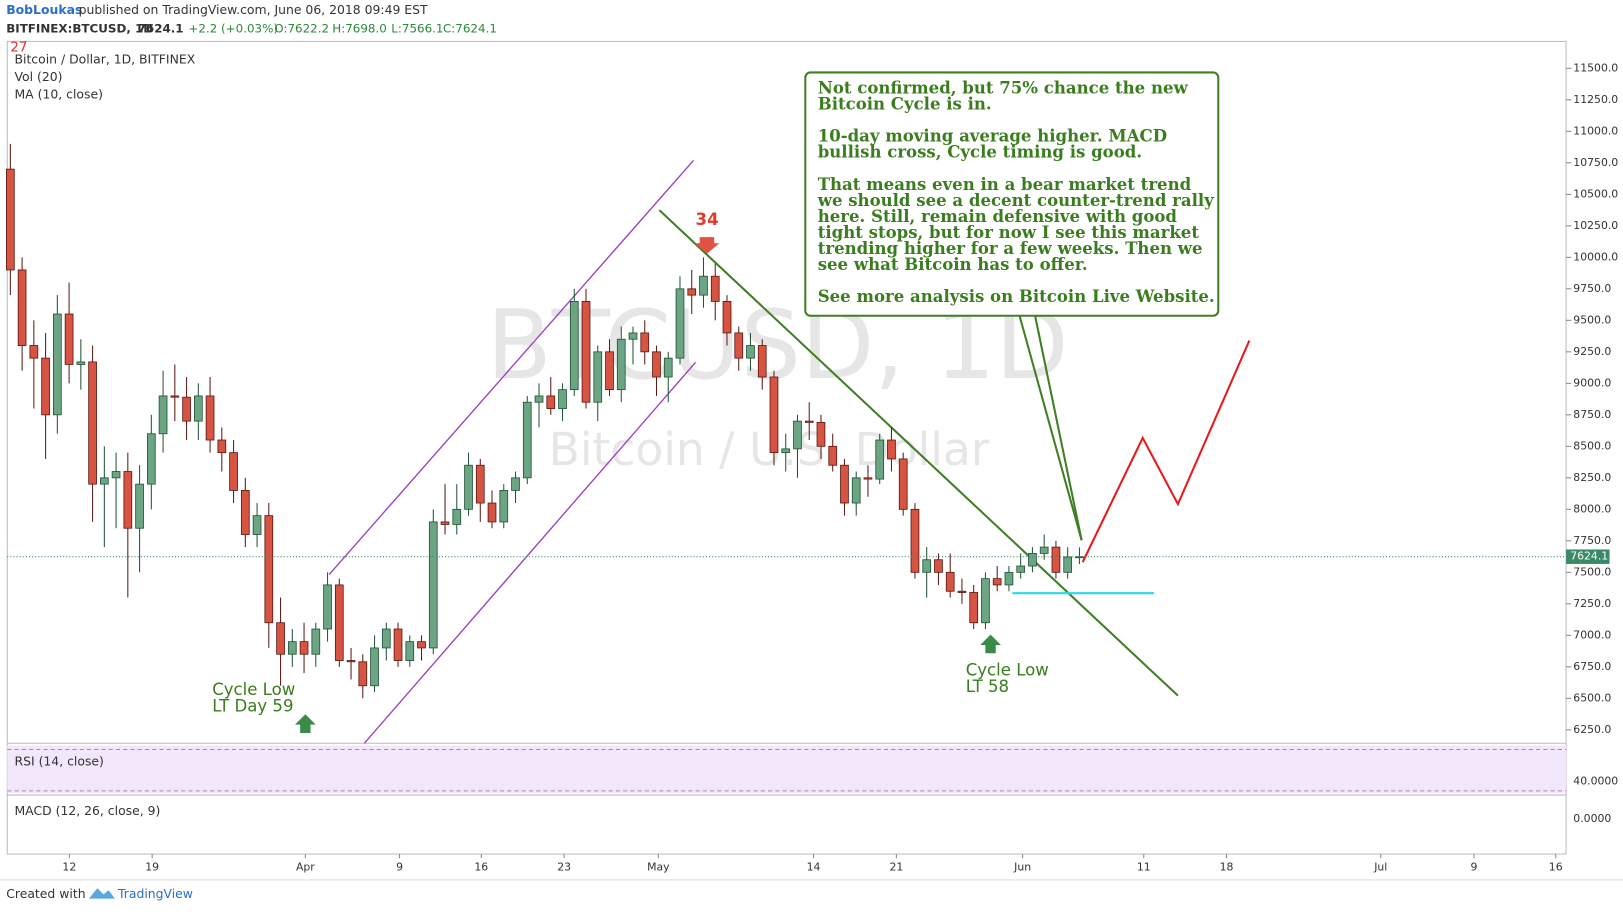 The image size is (1623, 915). I want to click on macd-tick: 0.0000, so click(1592, 818).